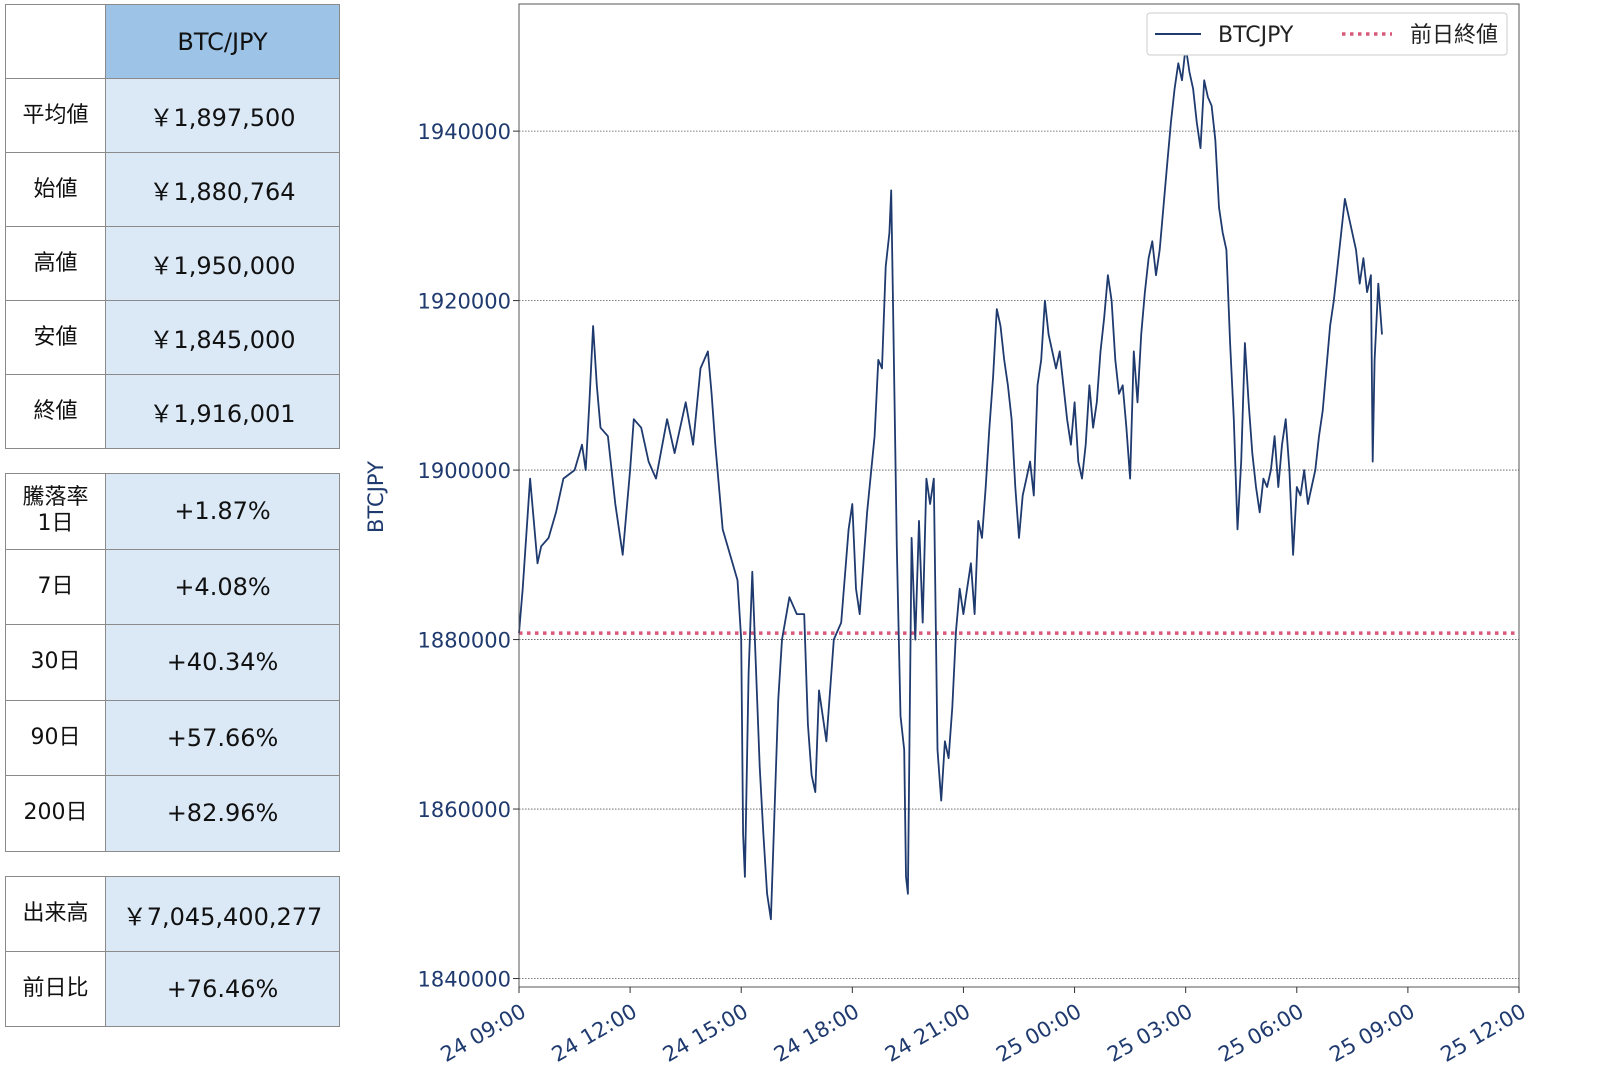  I want to click on avg-label: 平均値, so click(55, 115).